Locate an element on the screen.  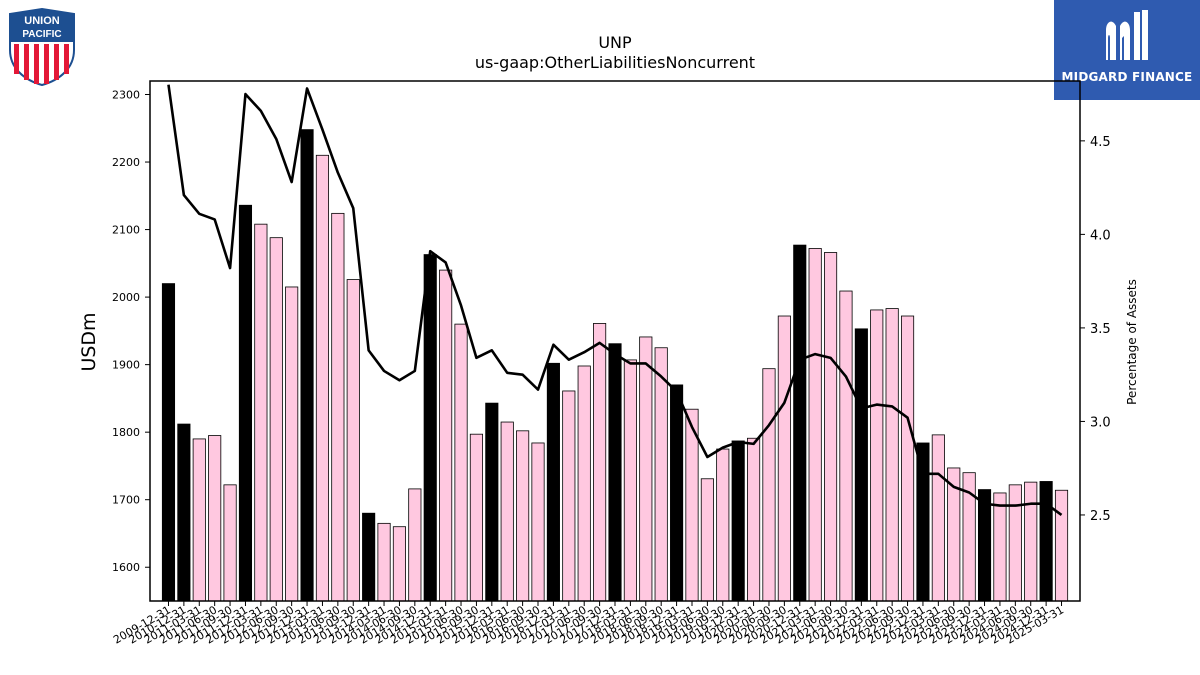
y2-tick-label: 2.5 is located at coordinates (1100, 516).